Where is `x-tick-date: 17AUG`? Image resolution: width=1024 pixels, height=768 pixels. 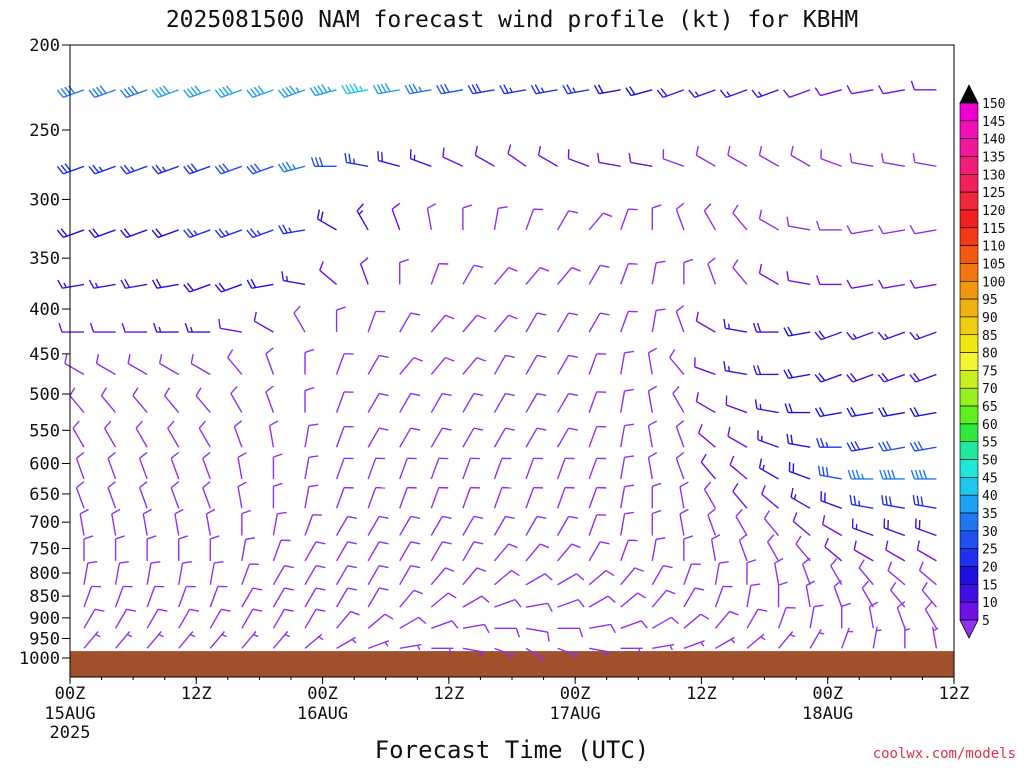
x-tick-date: 17AUG is located at coordinates (575, 714).